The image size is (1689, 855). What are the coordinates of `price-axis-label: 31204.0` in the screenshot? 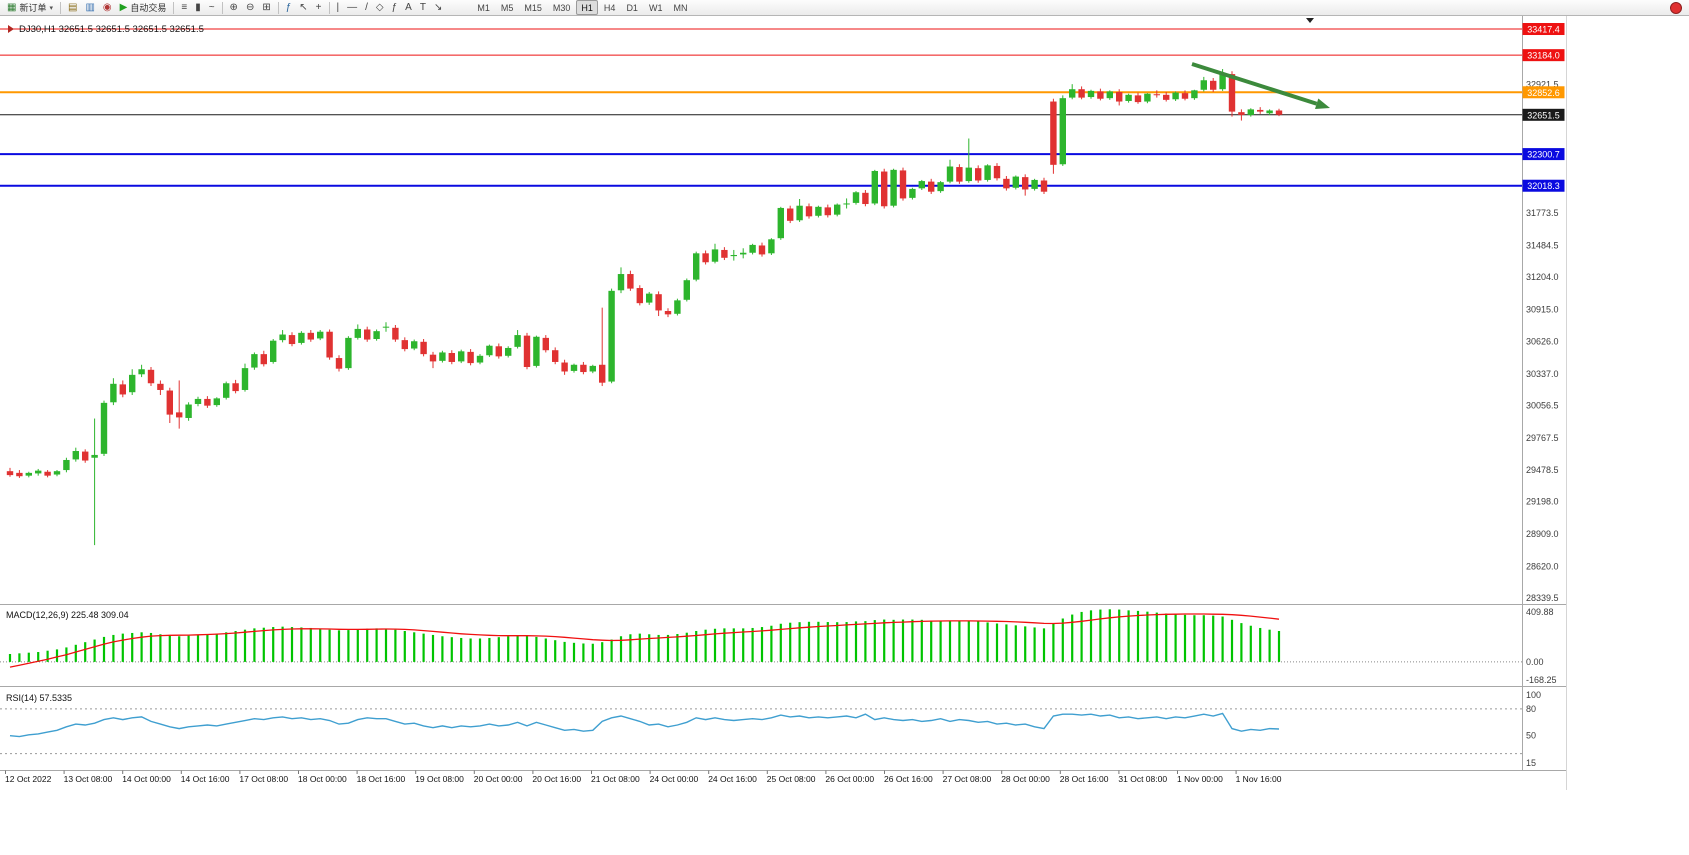 It's located at (1542, 277).